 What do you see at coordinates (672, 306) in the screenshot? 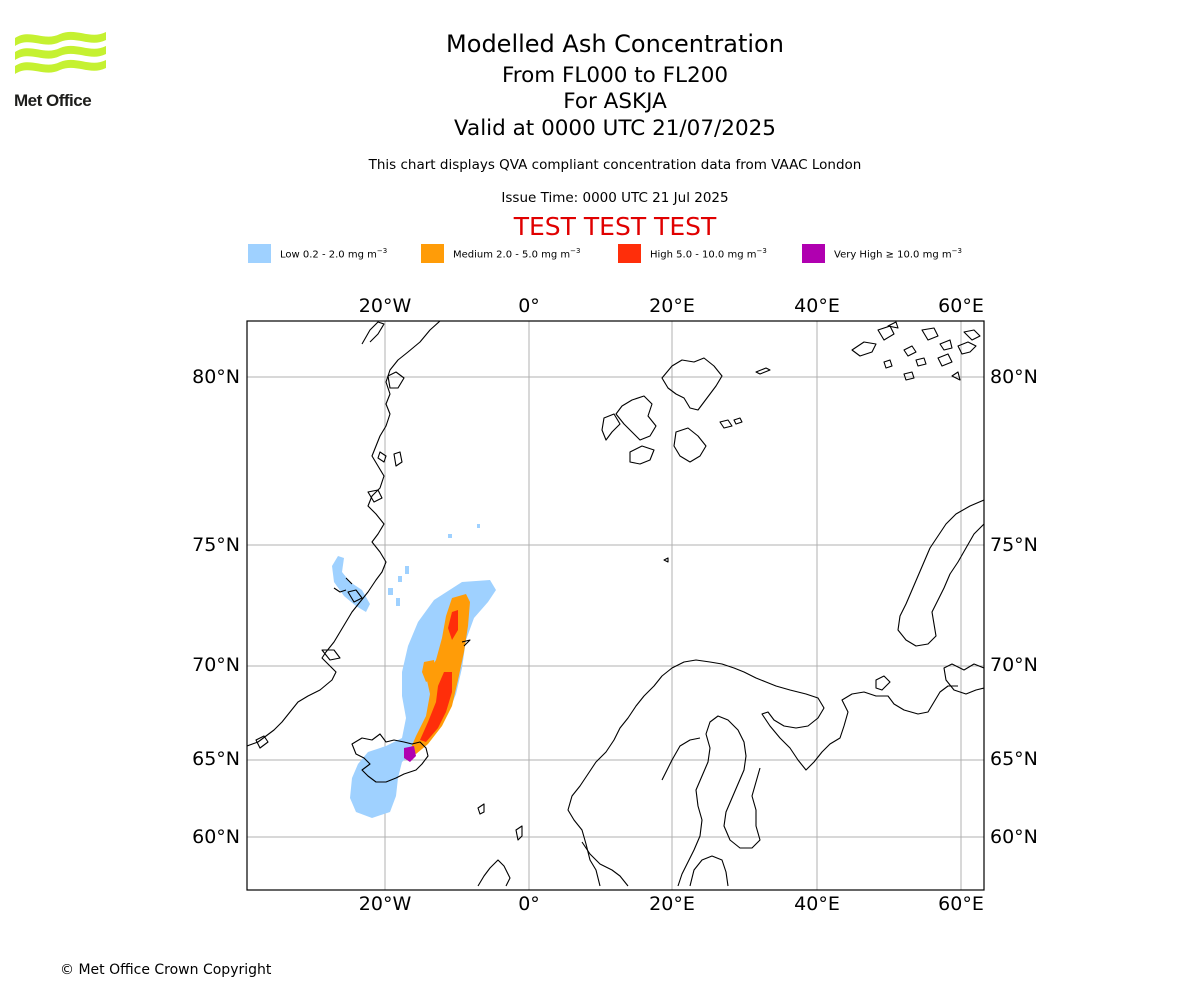
I see `lon-label-top-20e: 20°E` at bounding box center [672, 306].